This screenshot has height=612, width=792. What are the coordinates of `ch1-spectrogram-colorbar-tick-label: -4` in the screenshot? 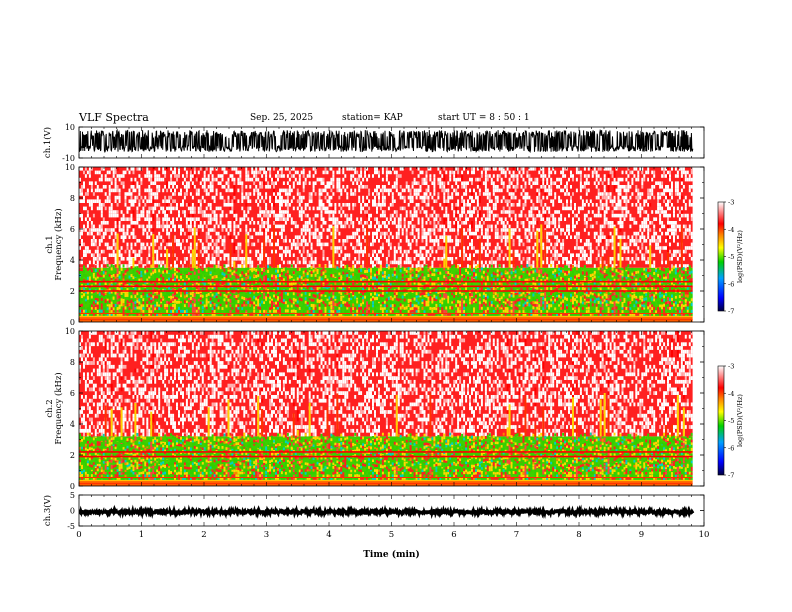 It's located at (731, 230).